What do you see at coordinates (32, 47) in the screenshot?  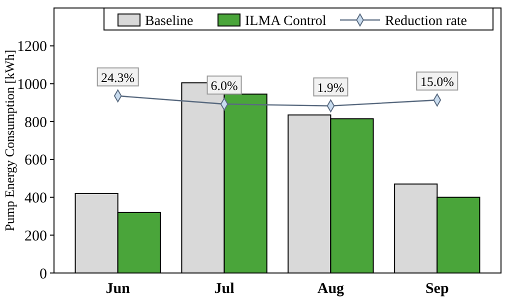 I see `y-tick-label: 1200` at bounding box center [32, 47].